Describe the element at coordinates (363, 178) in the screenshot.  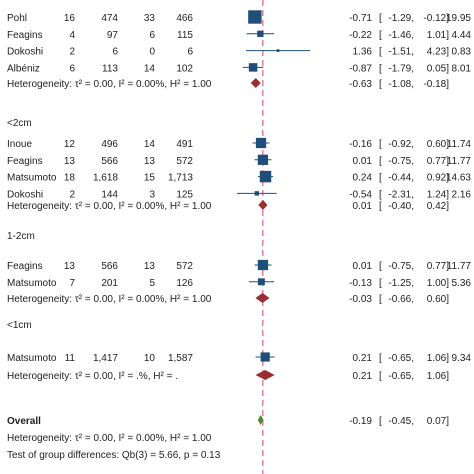
I see `study-estimate: 0.24` at that location.